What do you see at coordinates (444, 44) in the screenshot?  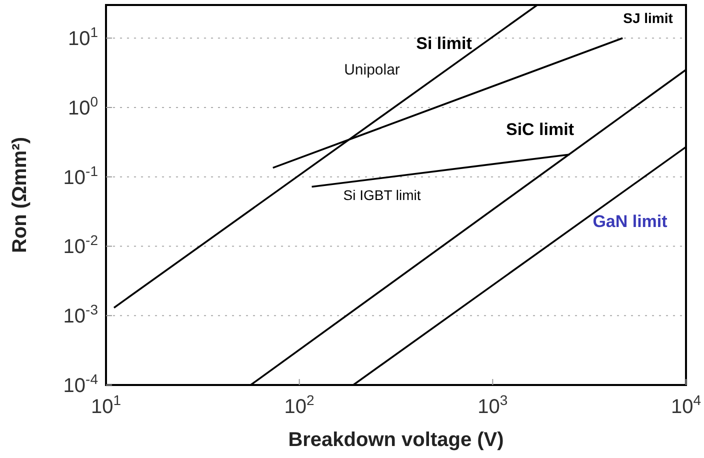 I see `series-label: Si limit` at bounding box center [444, 44].